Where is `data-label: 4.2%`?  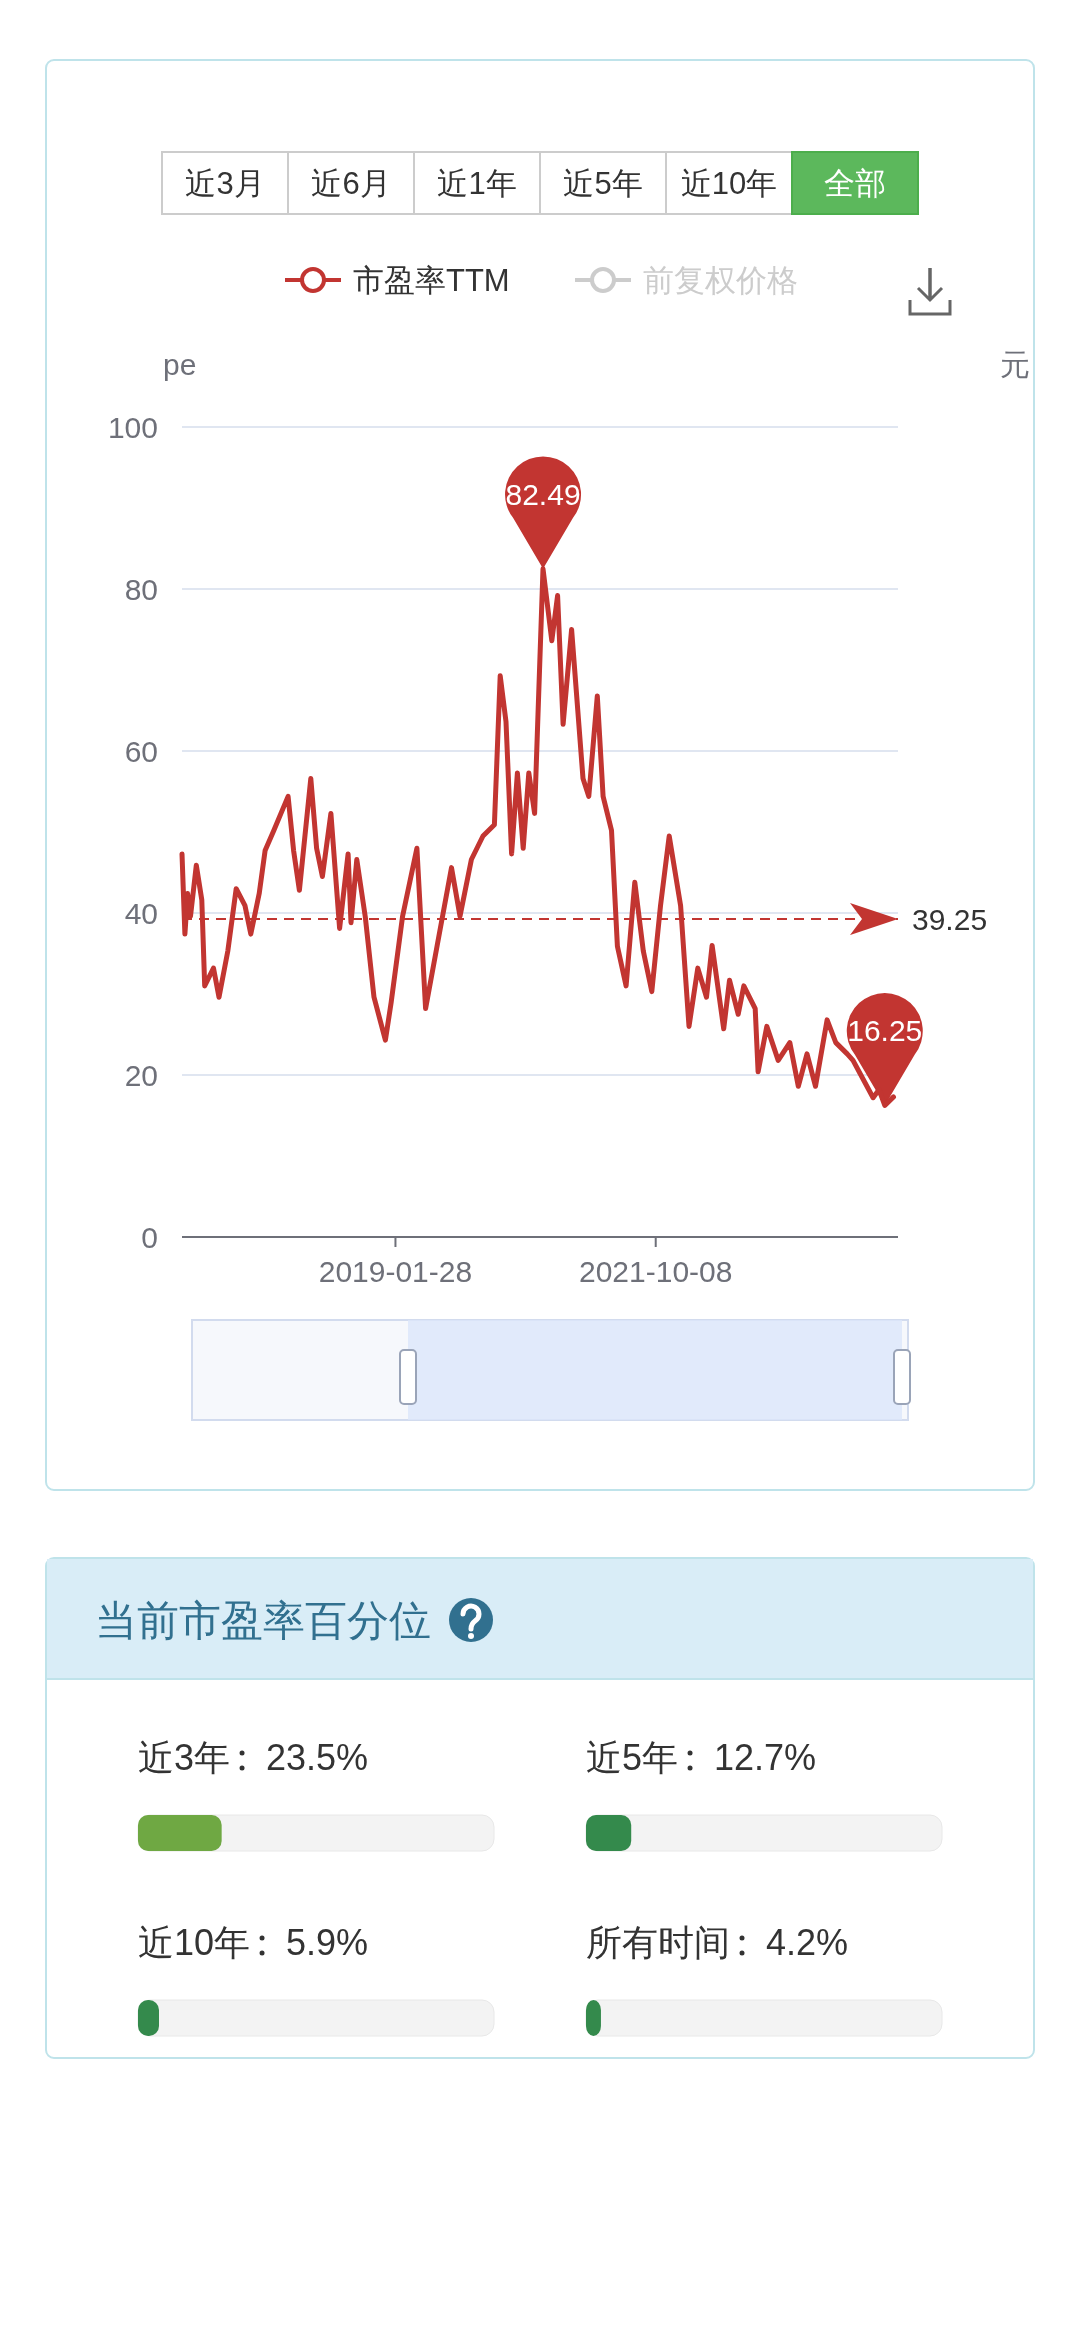
data-label: 4.2% is located at coordinates (807, 1942).